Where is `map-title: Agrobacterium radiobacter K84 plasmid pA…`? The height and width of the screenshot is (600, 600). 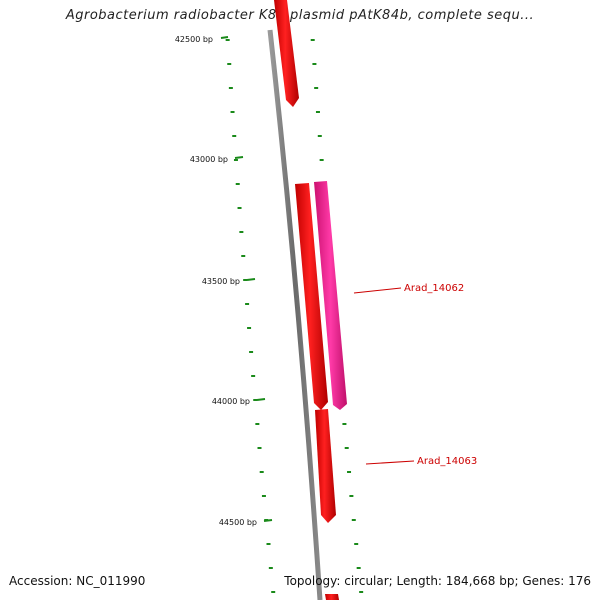 map-title: Agrobacterium radiobacter K84 plasmid pA… is located at coordinates (300, 15).